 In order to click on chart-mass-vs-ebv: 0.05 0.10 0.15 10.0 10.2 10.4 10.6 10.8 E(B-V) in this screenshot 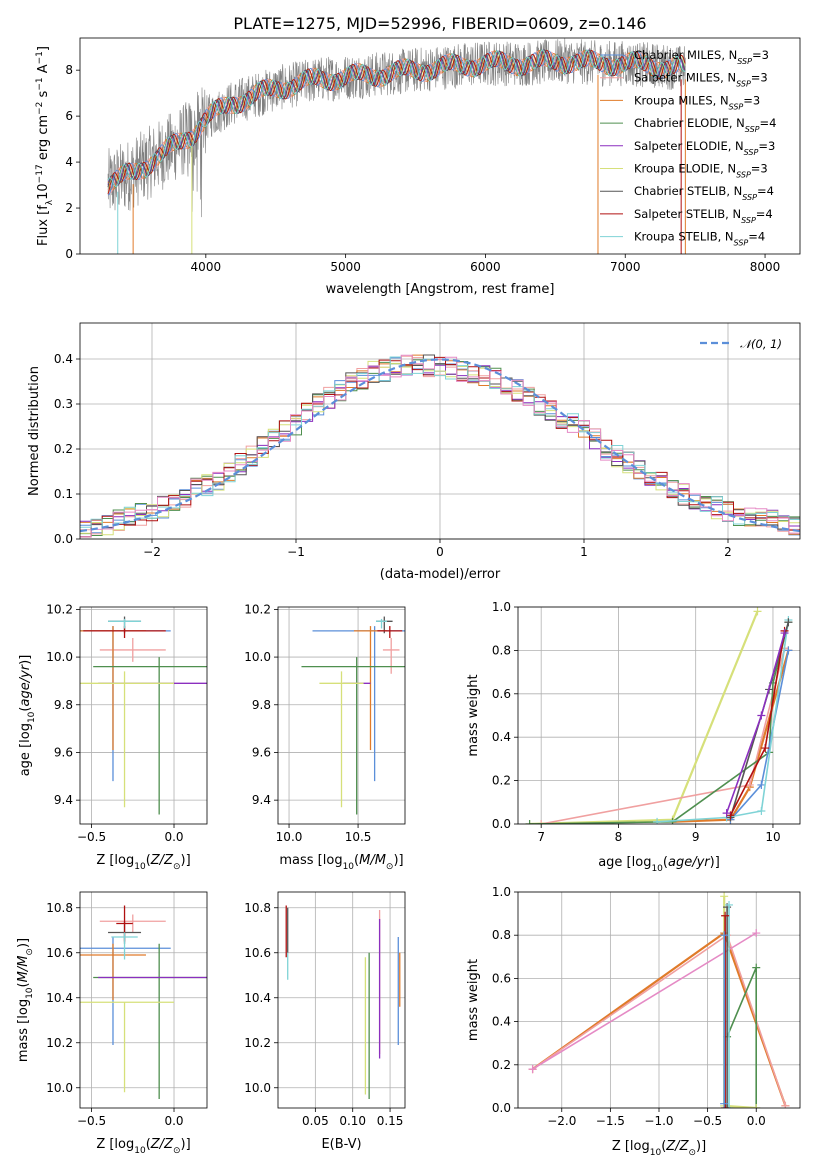, I will do `click(325, 1021)`.